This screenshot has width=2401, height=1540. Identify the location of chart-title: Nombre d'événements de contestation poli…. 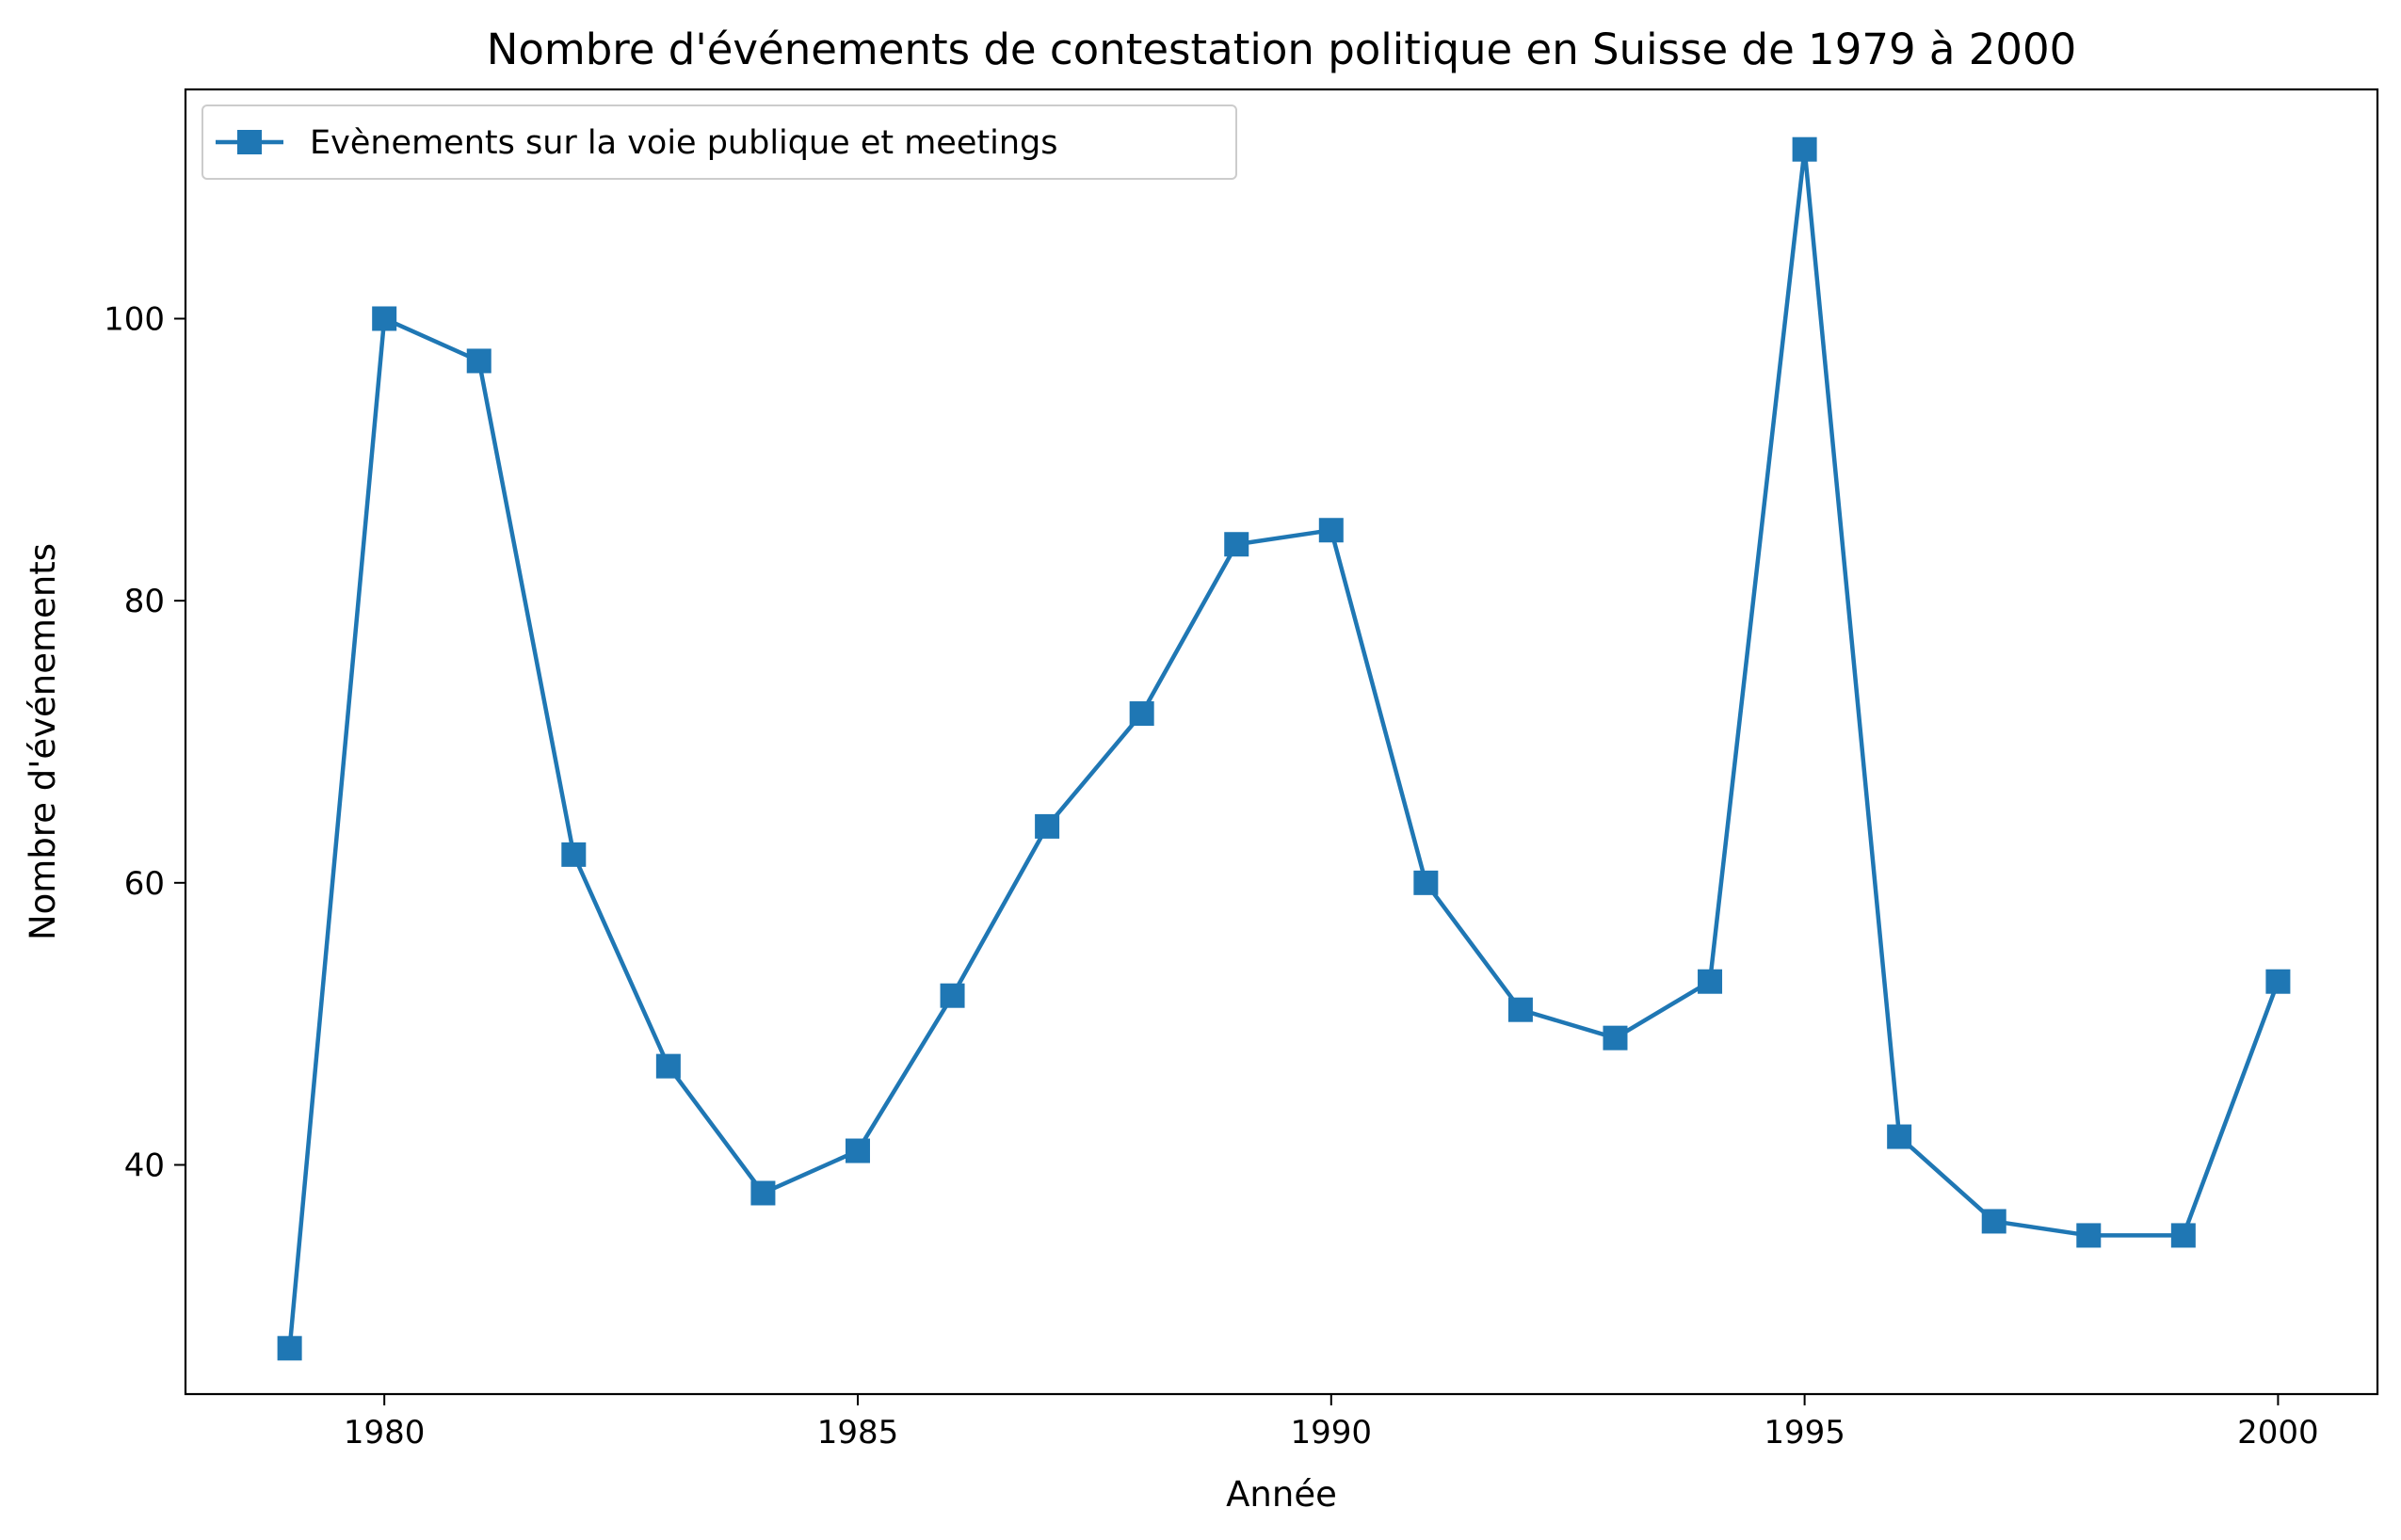
(1282, 49).